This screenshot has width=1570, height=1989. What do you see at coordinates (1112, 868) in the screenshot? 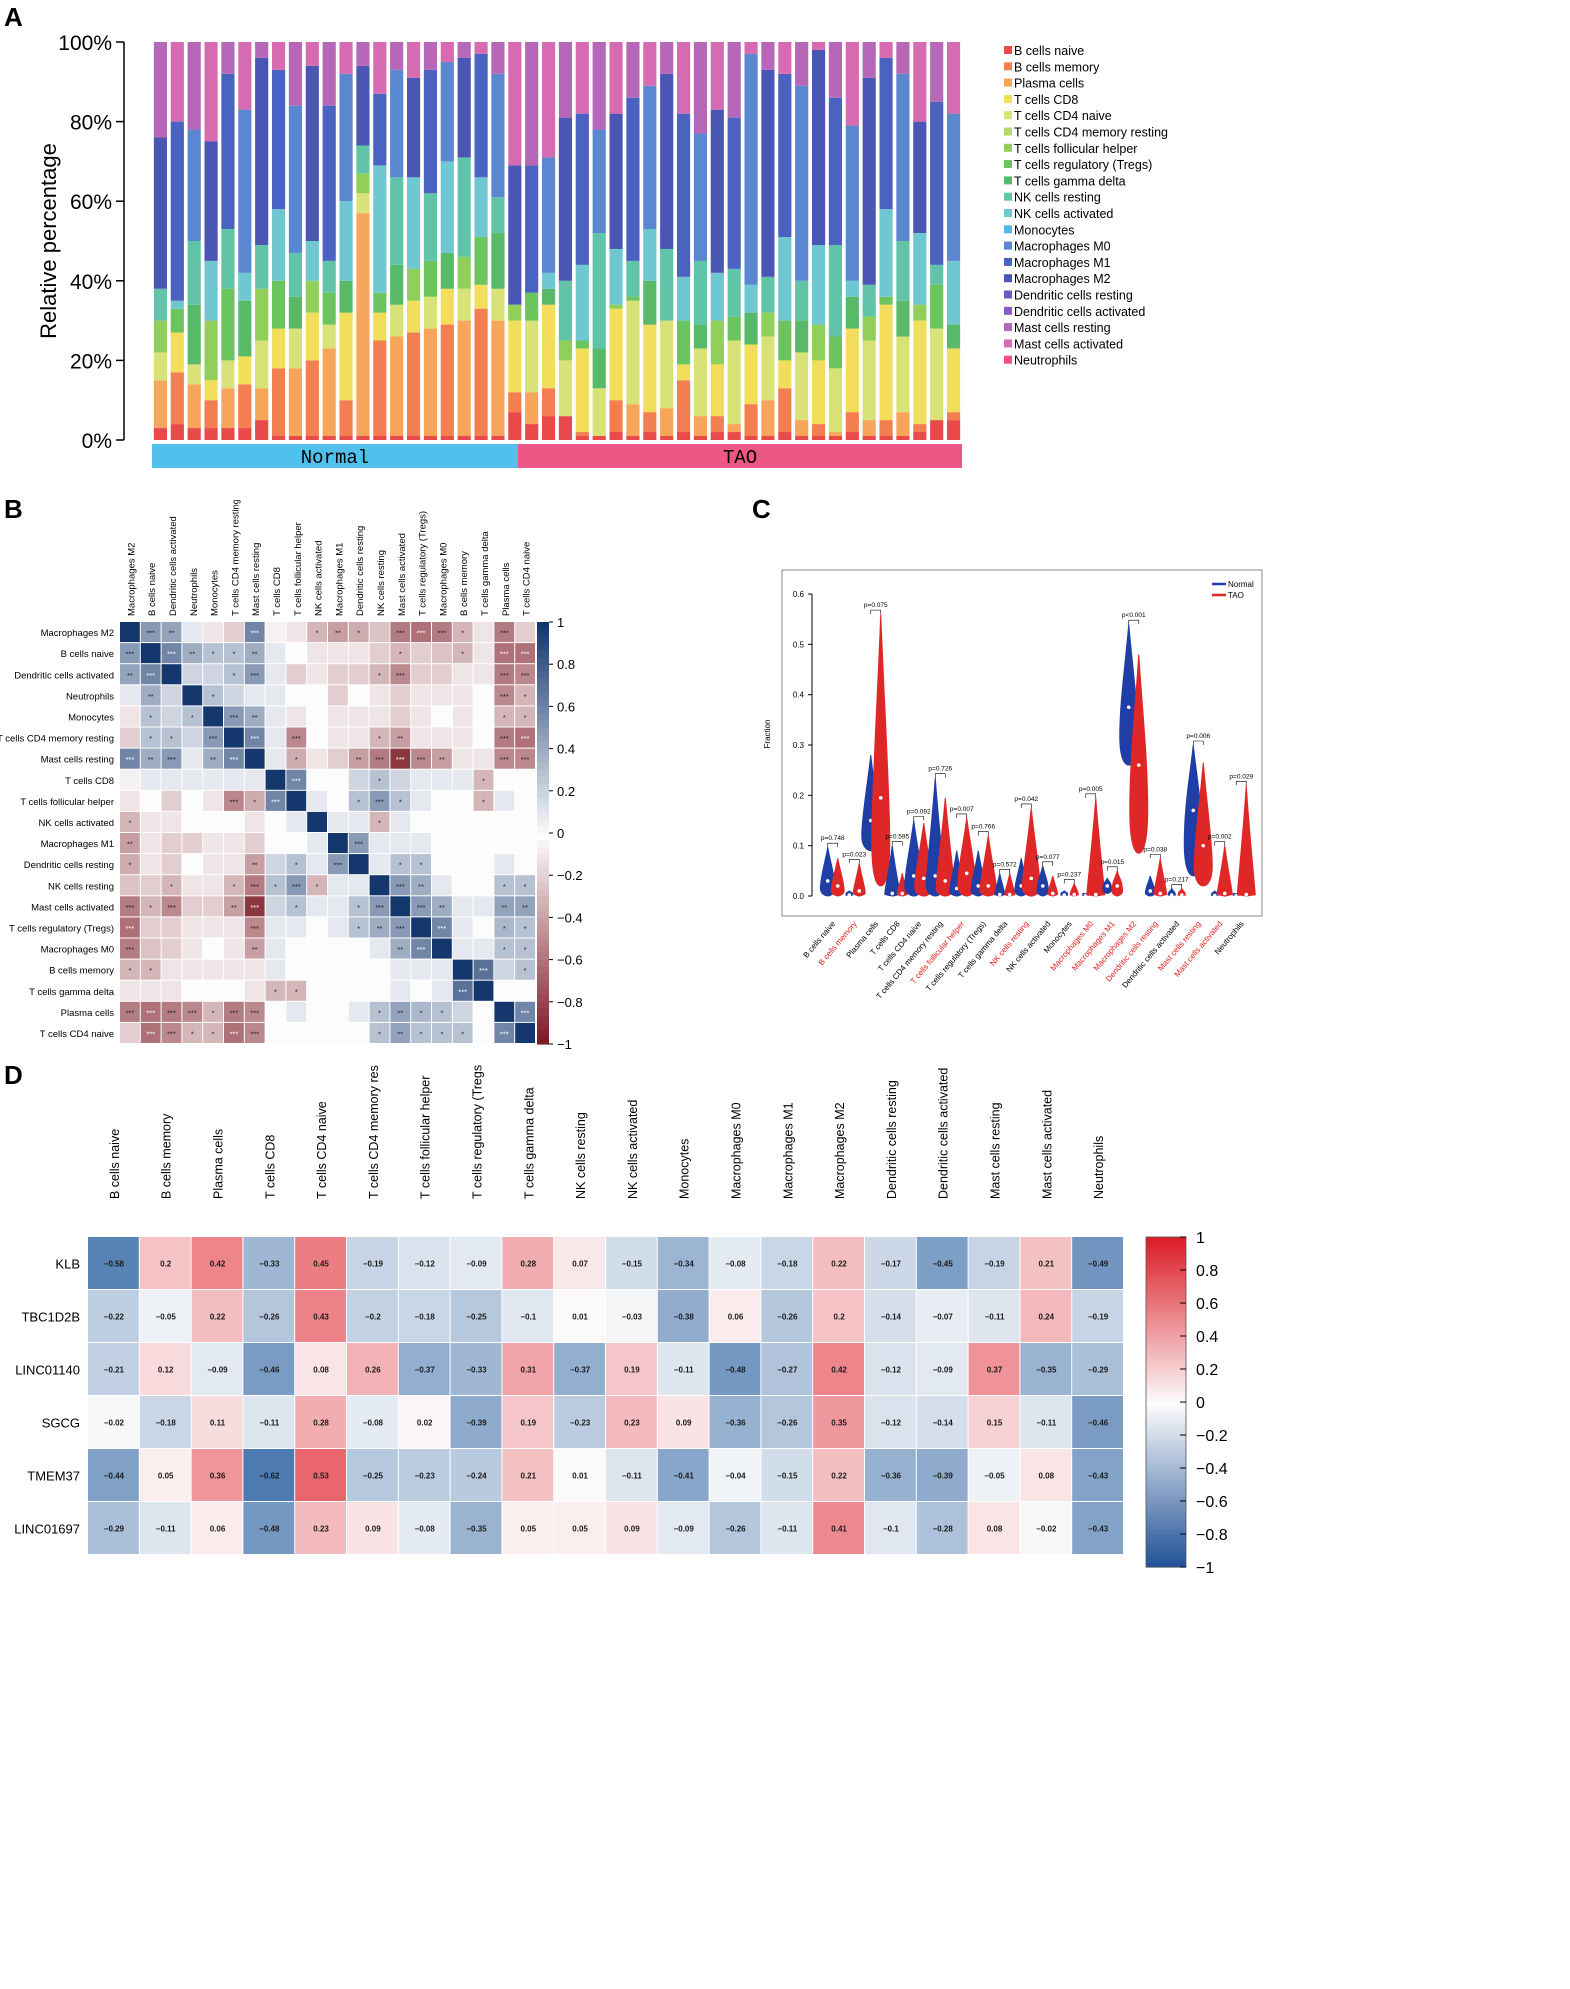
I see `p-bracket` at bounding box center [1112, 868].